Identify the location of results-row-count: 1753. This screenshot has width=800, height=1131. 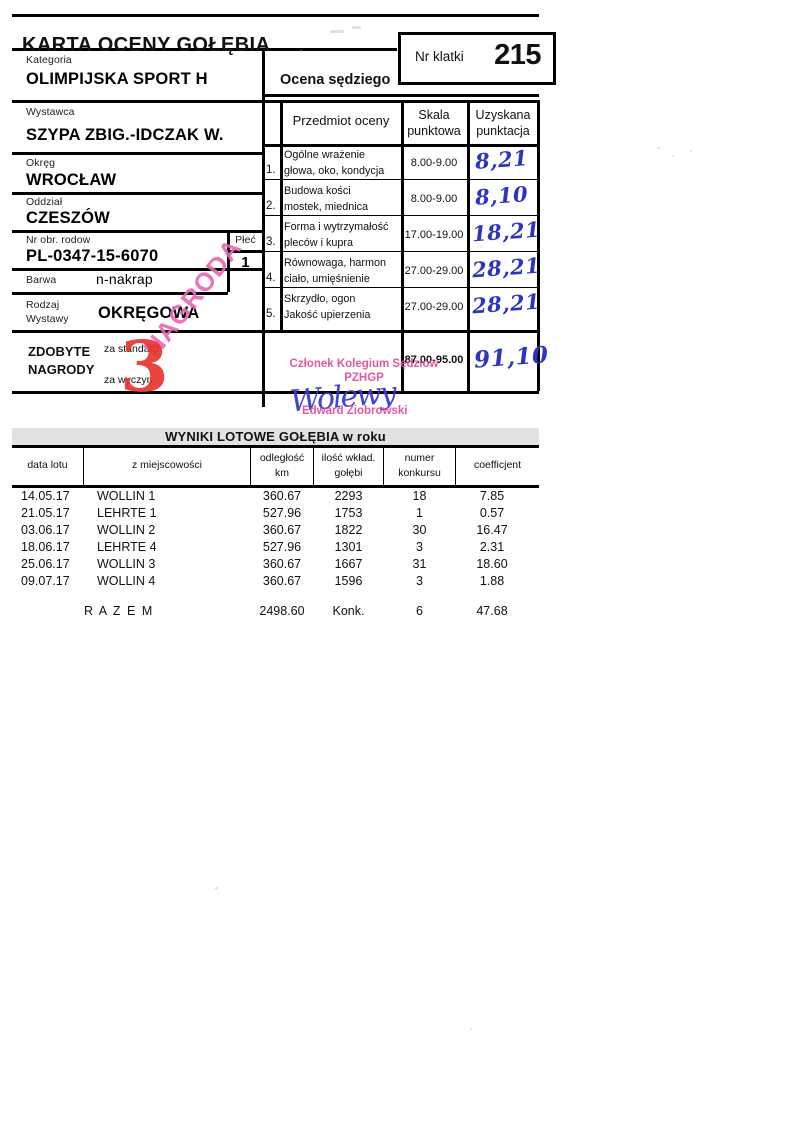
(348, 513).